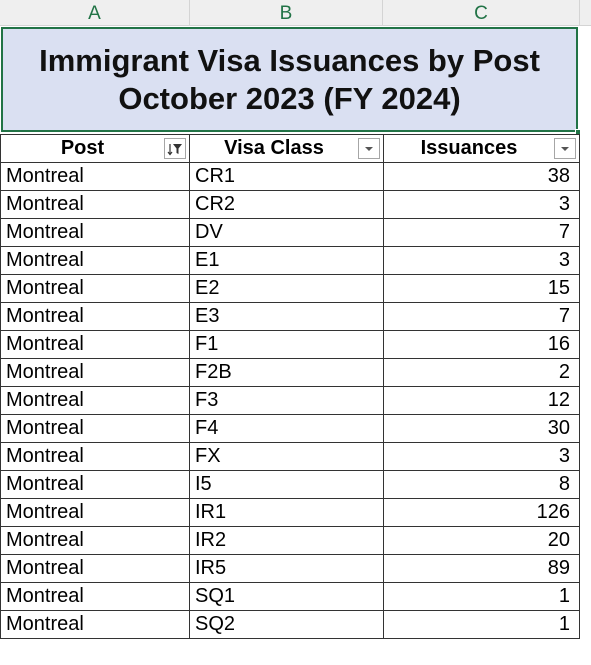  I want to click on header-visa-class: Visa Class, so click(286, 148).